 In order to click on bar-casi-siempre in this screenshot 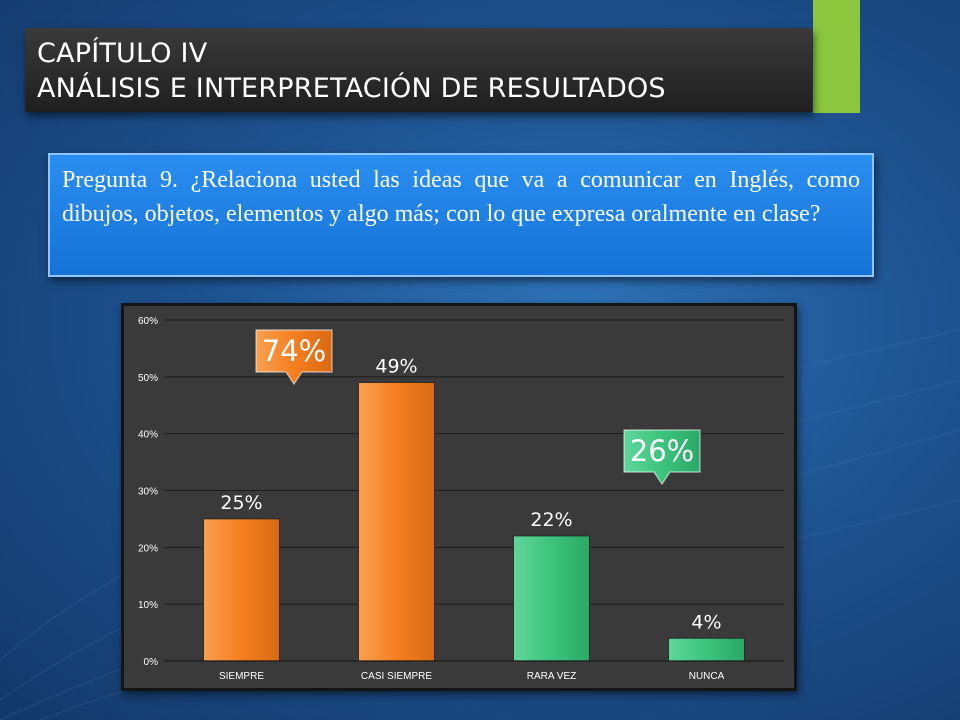, I will do `click(396, 522)`.